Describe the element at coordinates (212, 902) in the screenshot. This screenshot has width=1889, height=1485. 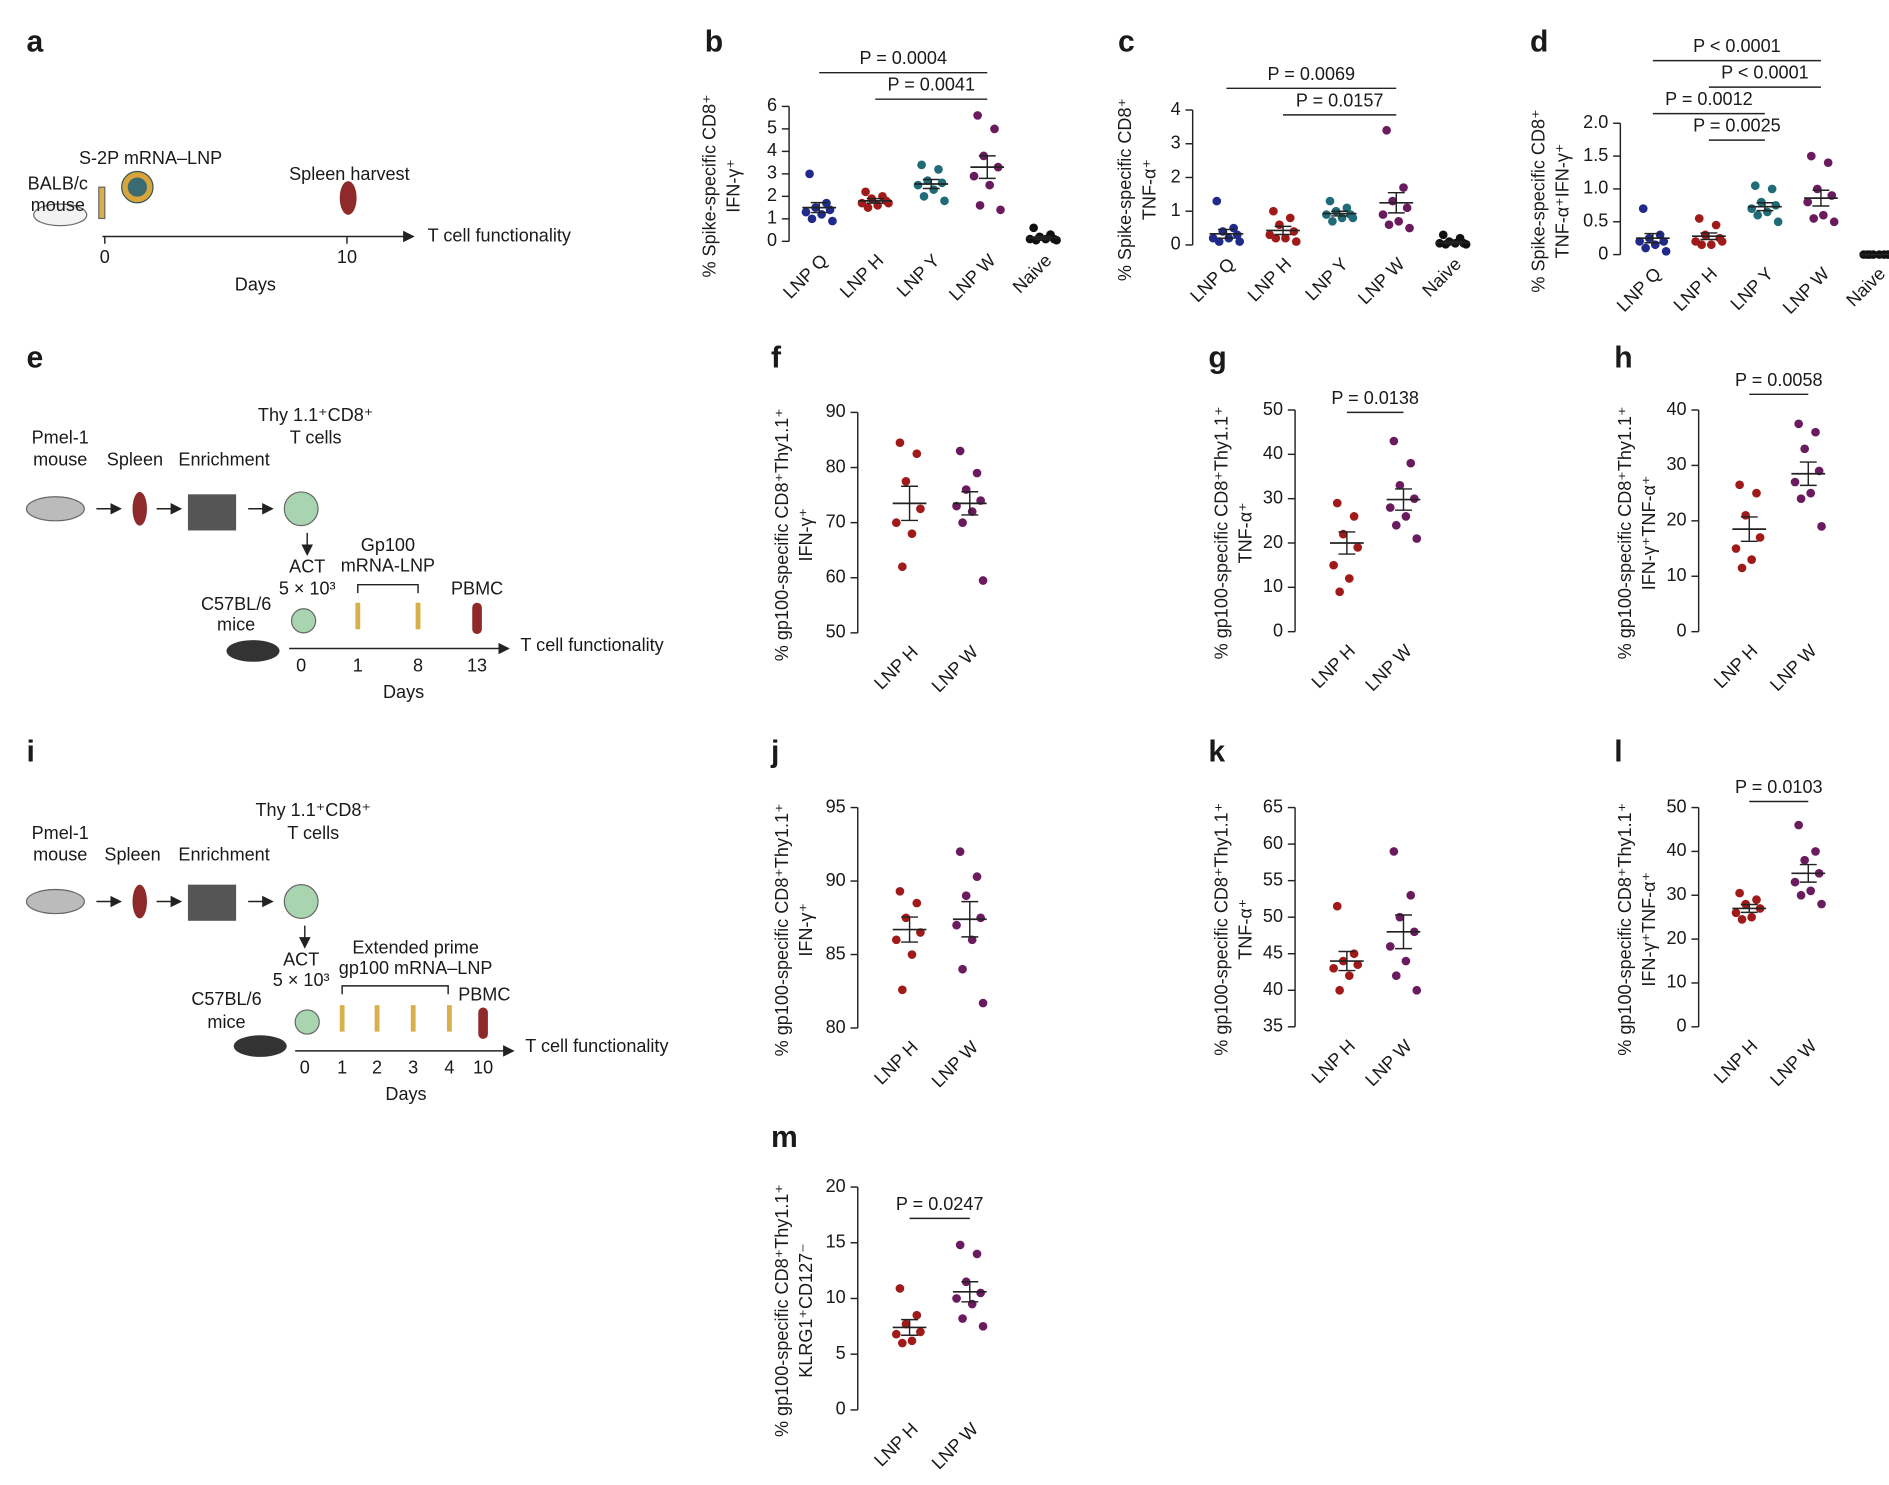
I see `rack-icon` at that location.